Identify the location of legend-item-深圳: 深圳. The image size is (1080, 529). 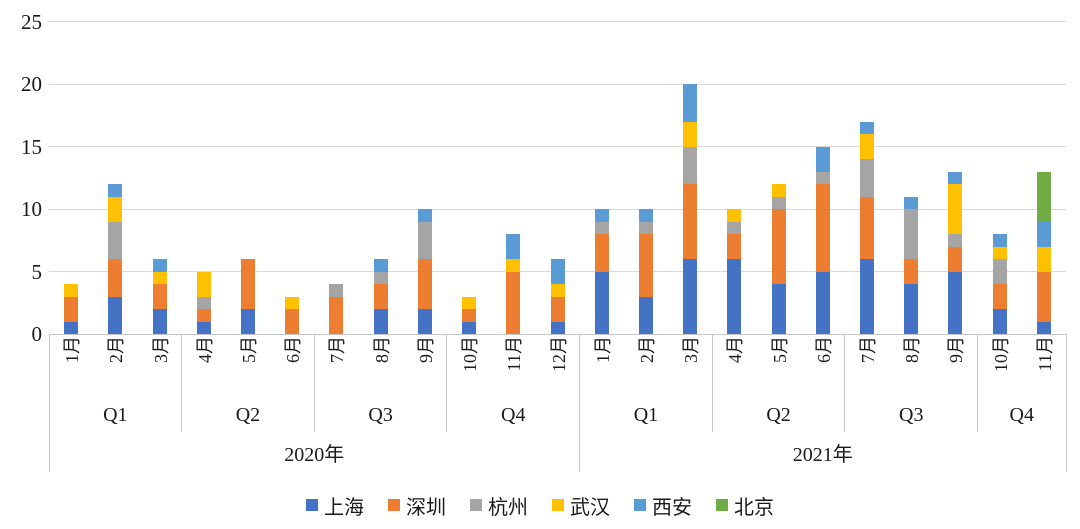
(417, 505).